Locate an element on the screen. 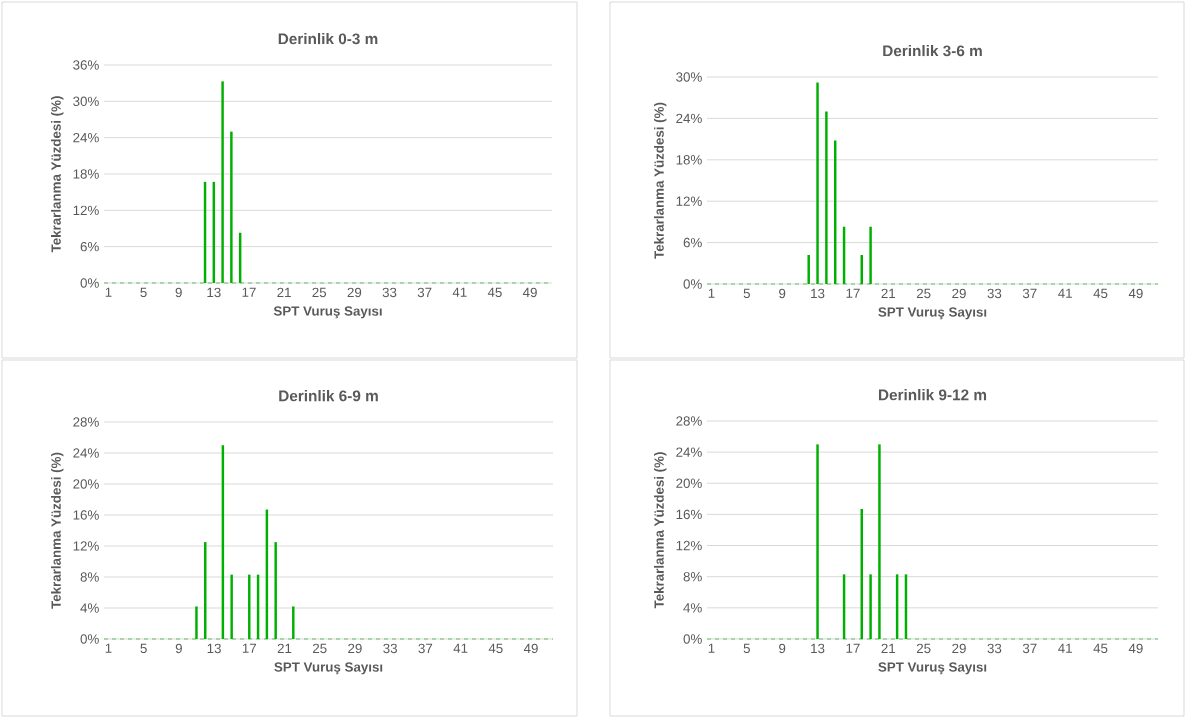 Image resolution: width=1186 pixels, height=718 pixels. chart-title: Derinlik 0-3 m is located at coordinates (328, 39).